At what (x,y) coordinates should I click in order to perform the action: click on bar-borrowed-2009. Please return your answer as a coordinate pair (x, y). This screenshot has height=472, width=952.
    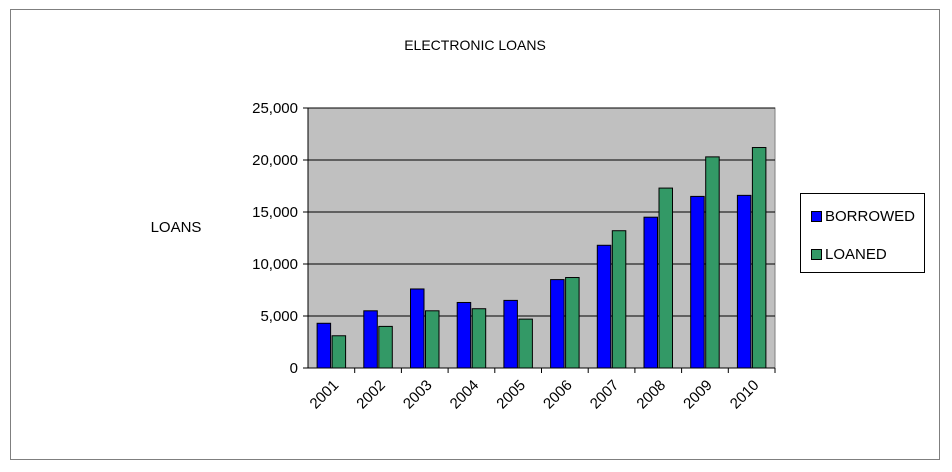
    Looking at the image, I should click on (697, 282).